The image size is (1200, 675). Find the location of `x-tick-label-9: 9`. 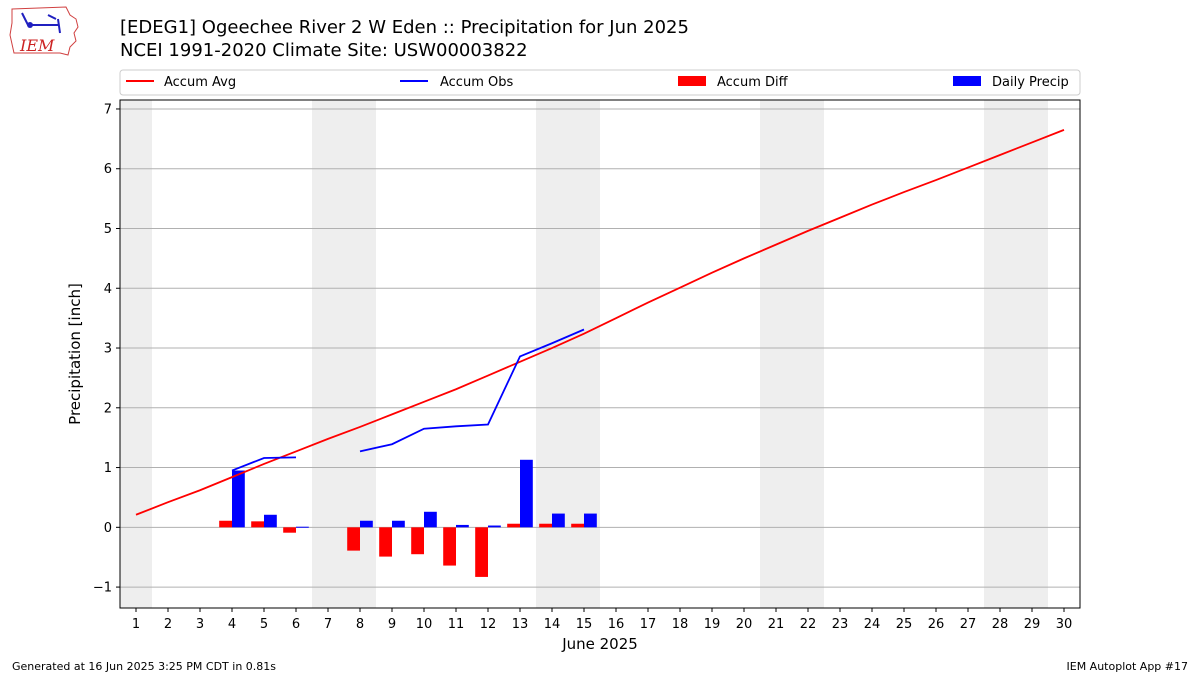

x-tick-label-9: 9 is located at coordinates (392, 624).